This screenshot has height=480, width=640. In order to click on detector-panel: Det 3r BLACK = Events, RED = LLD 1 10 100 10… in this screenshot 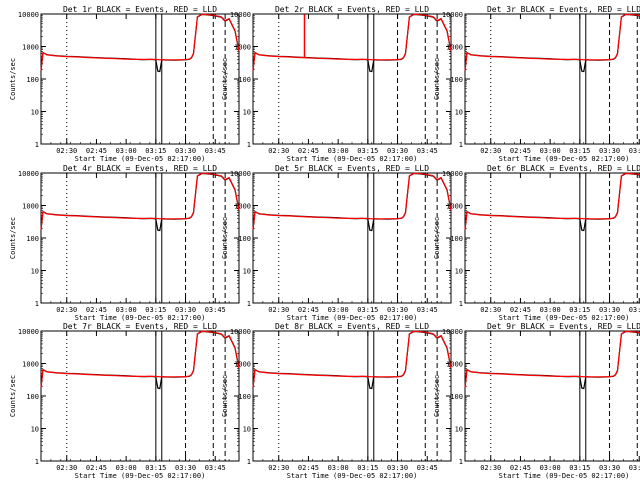, I will do `click(536, 84)`.